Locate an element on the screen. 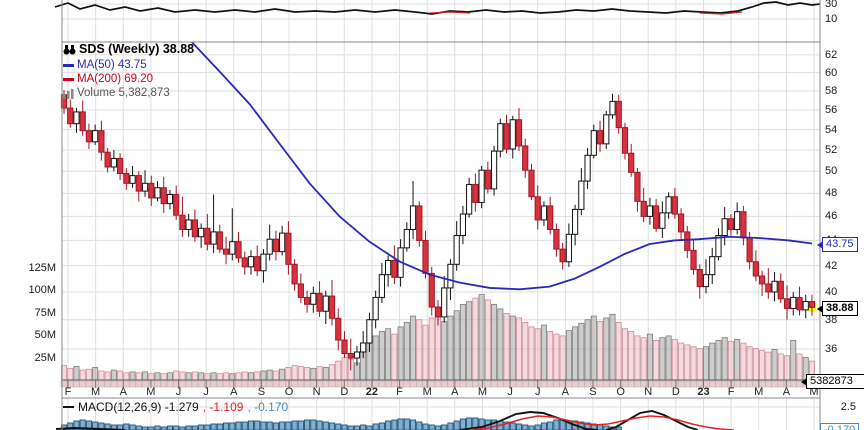 The width and height of the screenshot is (864, 430). price-axis-label: 60 is located at coordinates (831, 72).